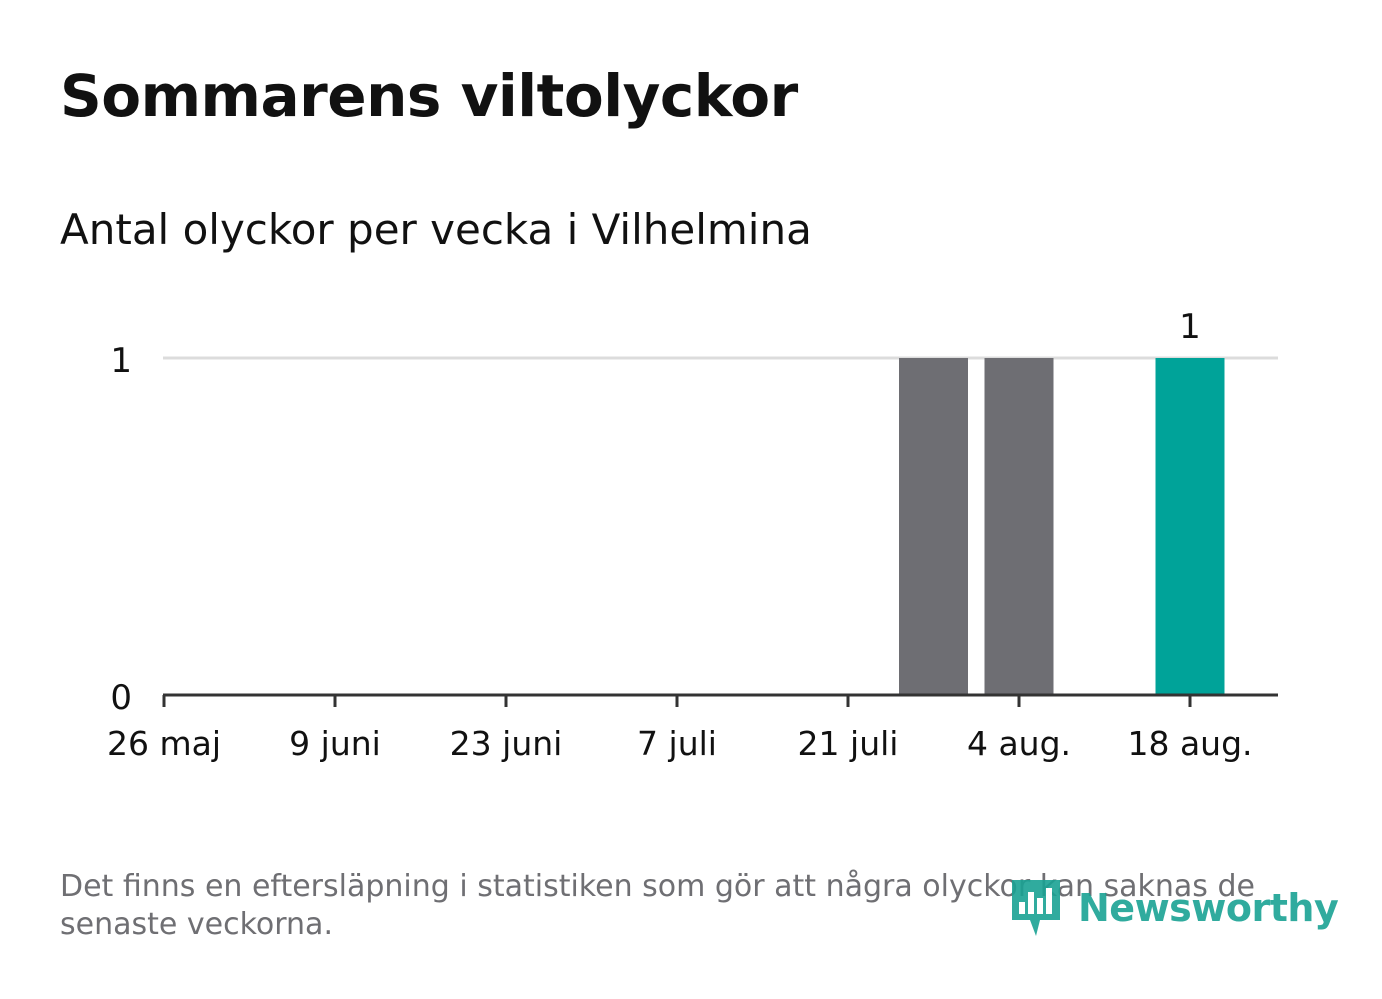 Image resolution: width=1382 pixels, height=999 pixels. What do you see at coordinates (848, 743) in the screenshot?
I see `x-tick-label: 21 juli` at bounding box center [848, 743].